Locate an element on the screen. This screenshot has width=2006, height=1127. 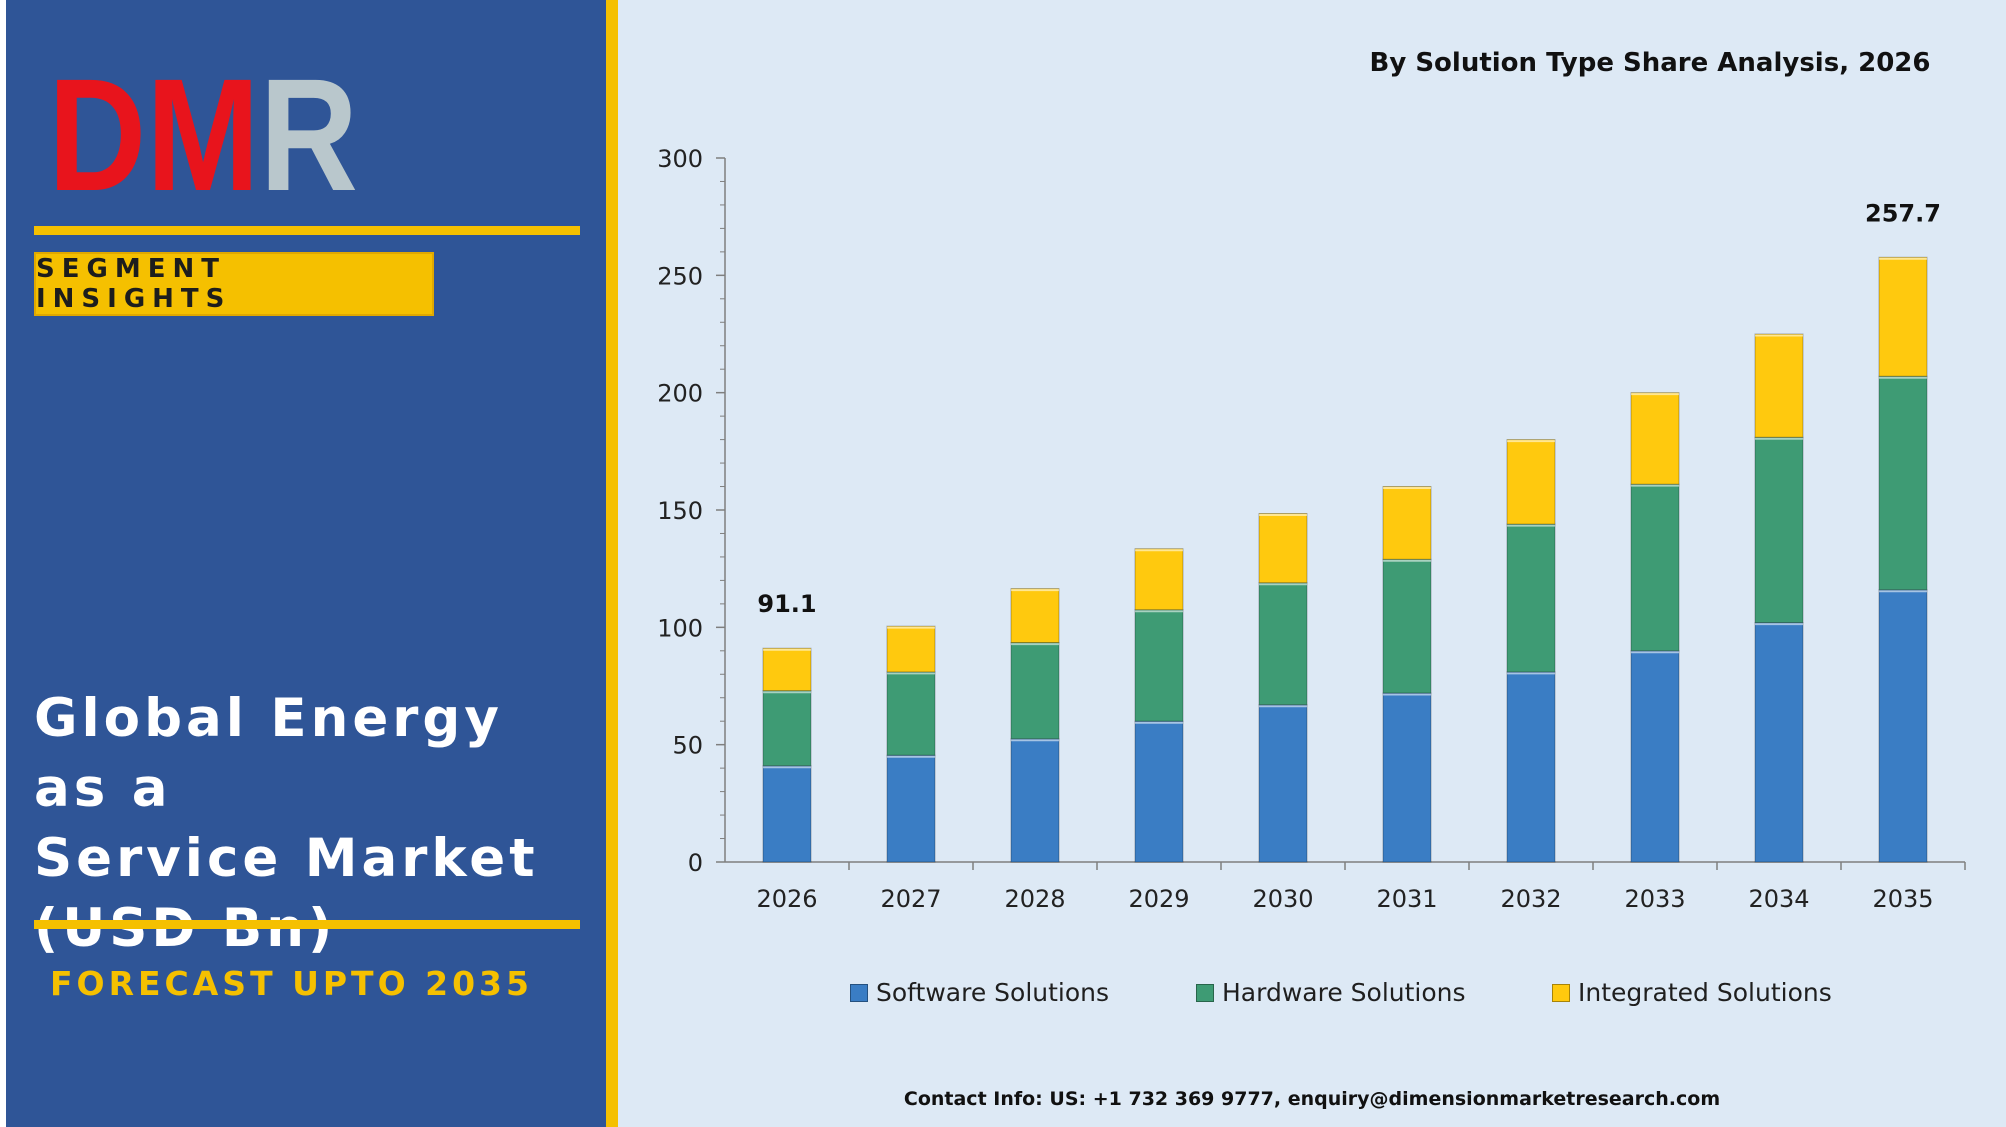
forecast-label: FORECAST UPTO 2035 is located at coordinates (291, 983).